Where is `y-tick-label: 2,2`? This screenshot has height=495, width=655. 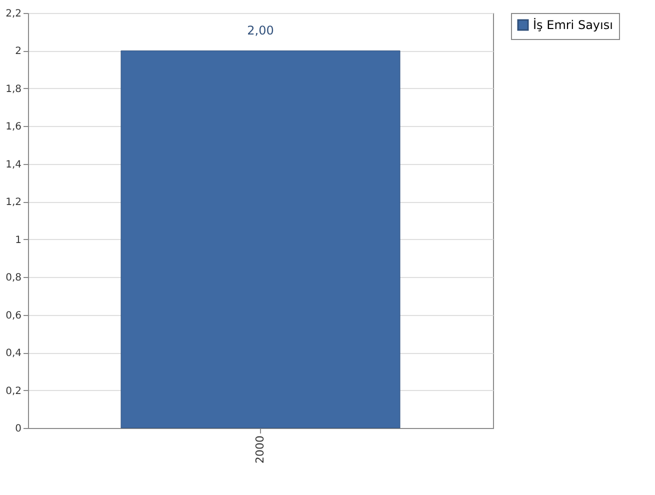 y-tick-label: 2,2 is located at coordinates (14, 14).